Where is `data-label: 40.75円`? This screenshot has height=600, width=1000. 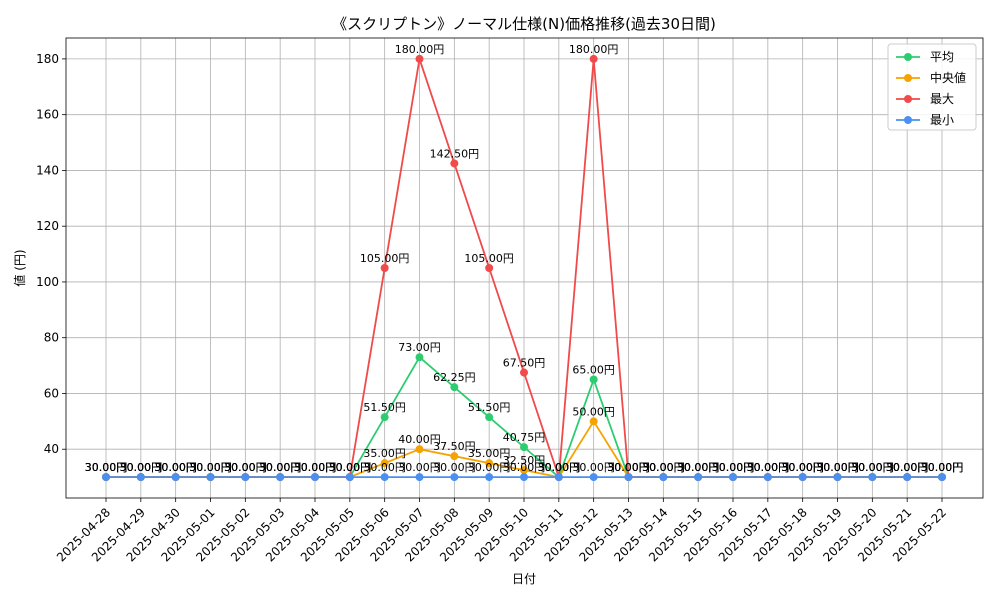
data-label: 40.75円 is located at coordinates (524, 437).